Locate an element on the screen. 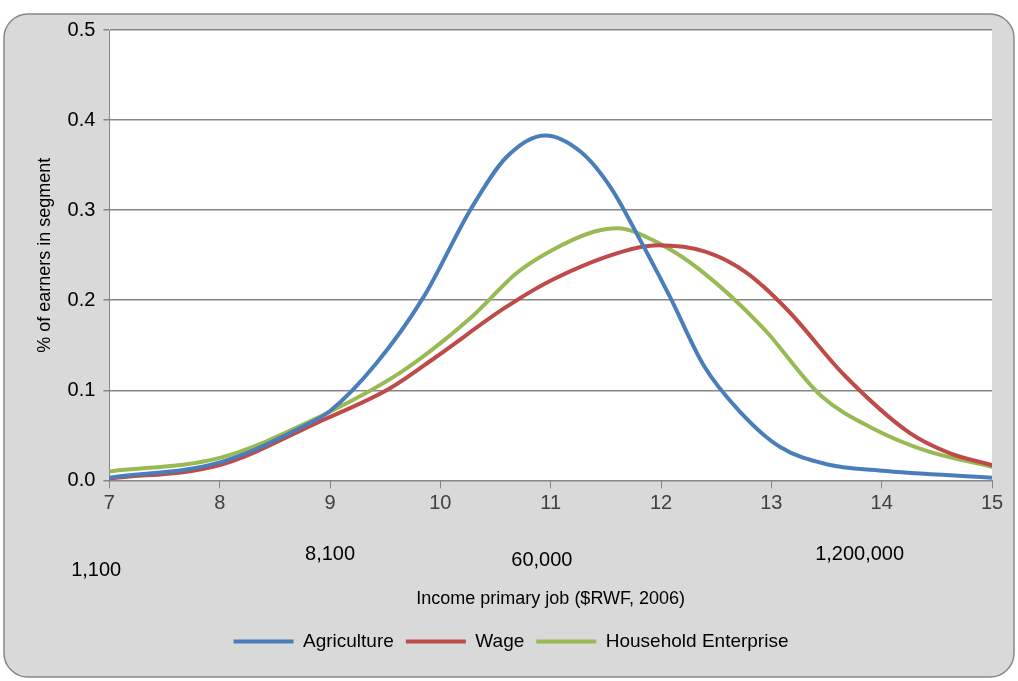 The height and width of the screenshot is (681, 1018). legend-label: Agriculture is located at coordinates (348, 640).